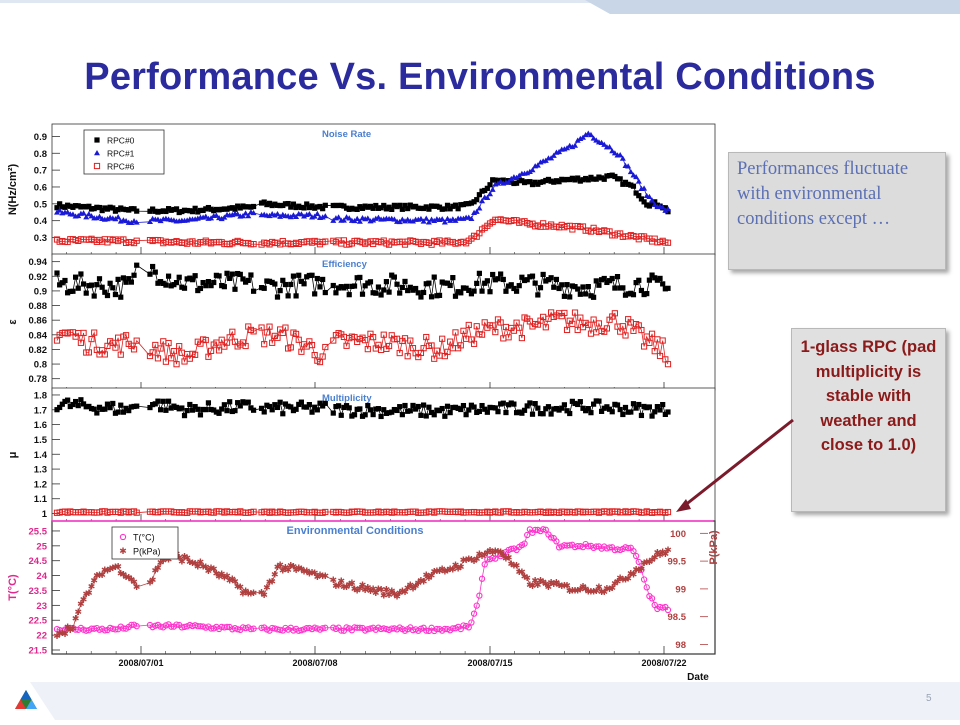 This screenshot has width=960, height=725. What do you see at coordinates (38, 561) in the screenshot?
I see `panel3-ytick-label: 24.5` at bounding box center [38, 561].